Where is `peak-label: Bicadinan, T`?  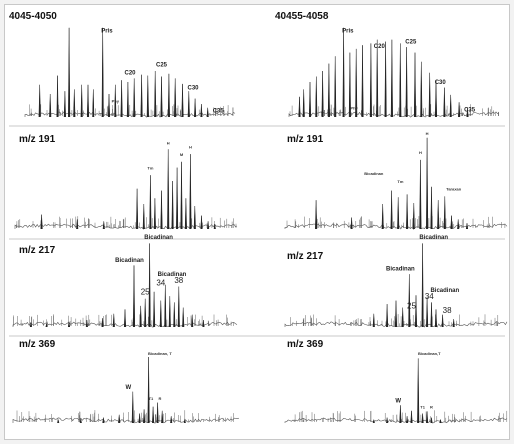
peak-label: Bicadinan, T is located at coordinates (160, 353).